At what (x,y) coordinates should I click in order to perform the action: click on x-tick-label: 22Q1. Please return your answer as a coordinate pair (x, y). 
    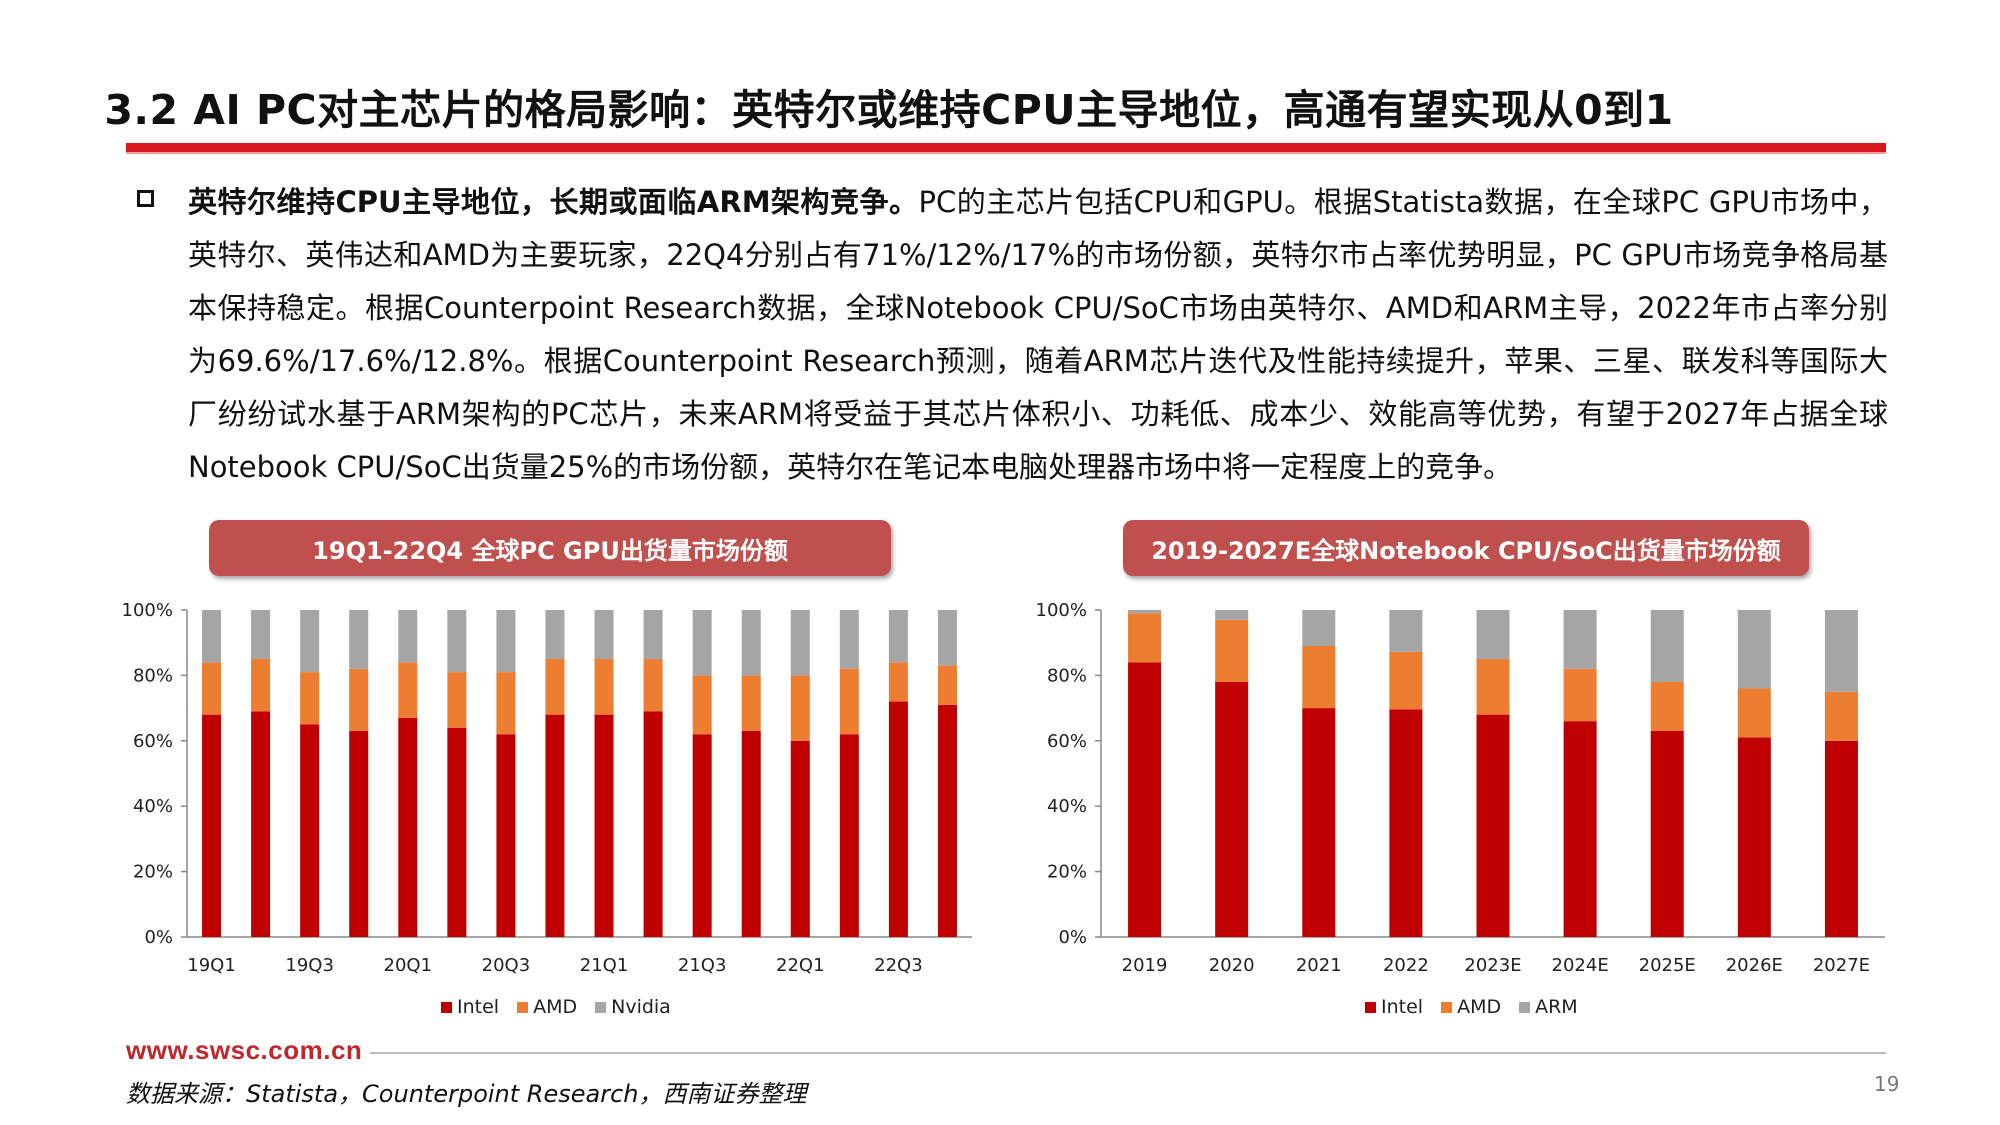
    Looking at the image, I should click on (800, 965).